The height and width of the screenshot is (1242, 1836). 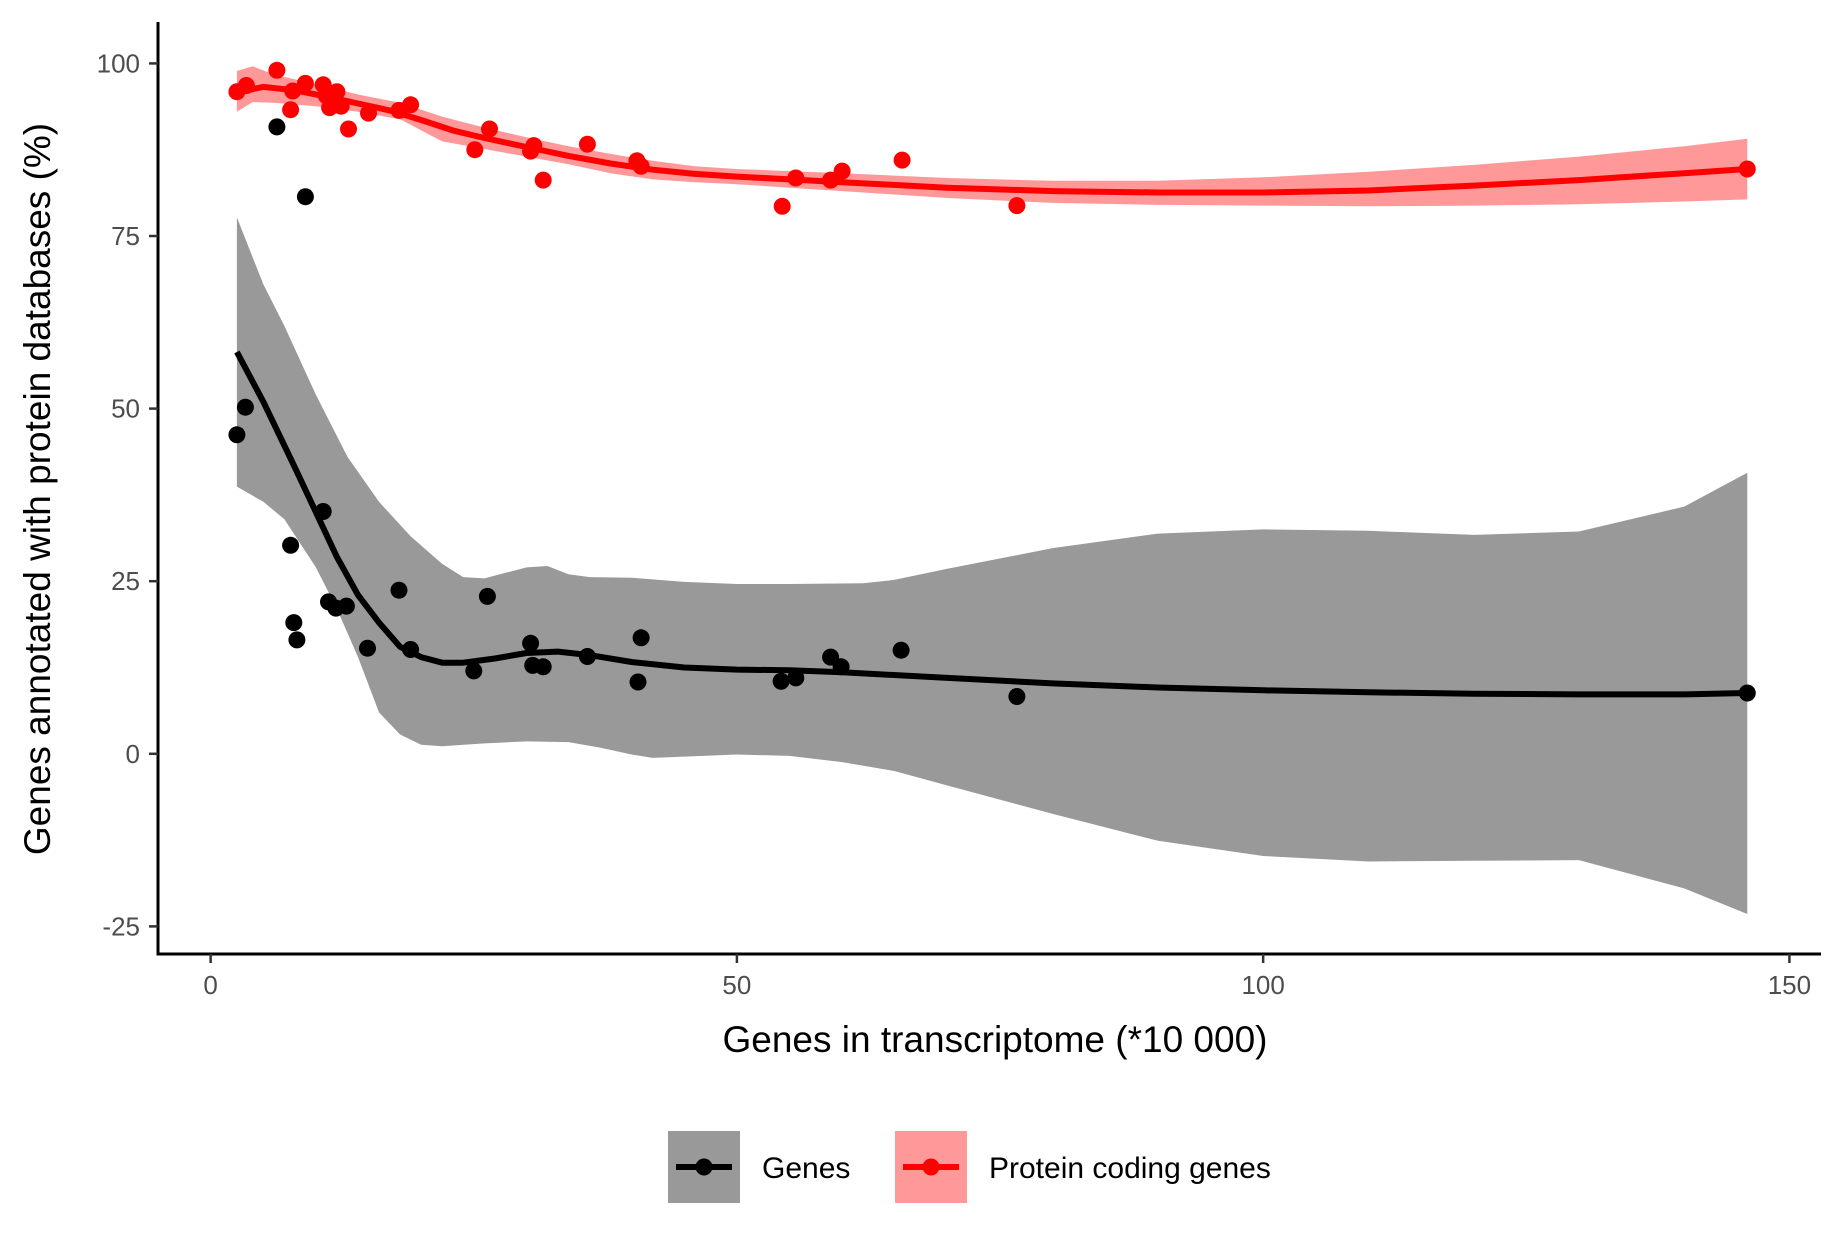 What do you see at coordinates (125, 236) in the screenshot?
I see `y-tick-label: 75` at bounding box center [125, 236].